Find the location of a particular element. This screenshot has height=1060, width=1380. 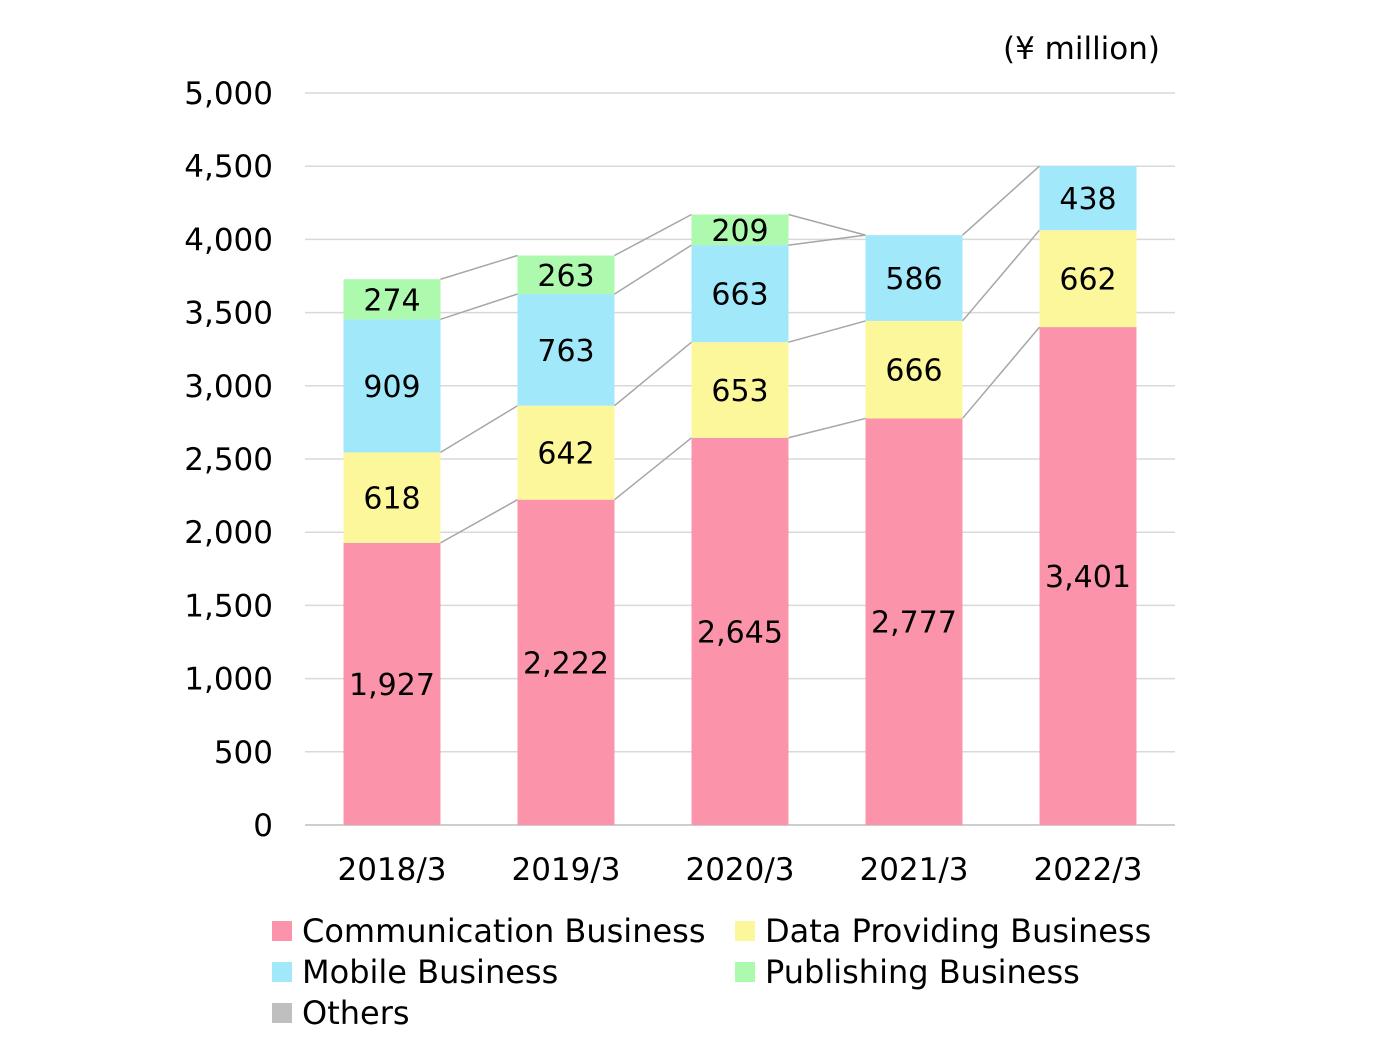

x-tick-label: 2022/3 is located at coordinates (1087, 870).